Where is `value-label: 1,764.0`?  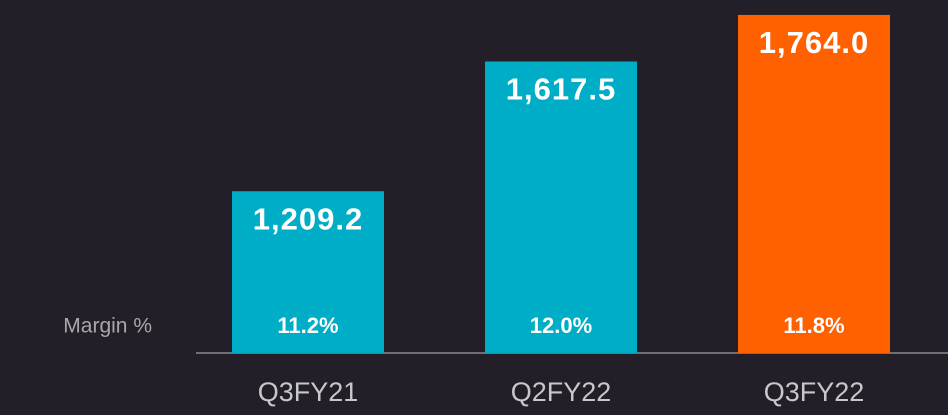 value-label: 1,764.0 is located at coordinates (814, 42).